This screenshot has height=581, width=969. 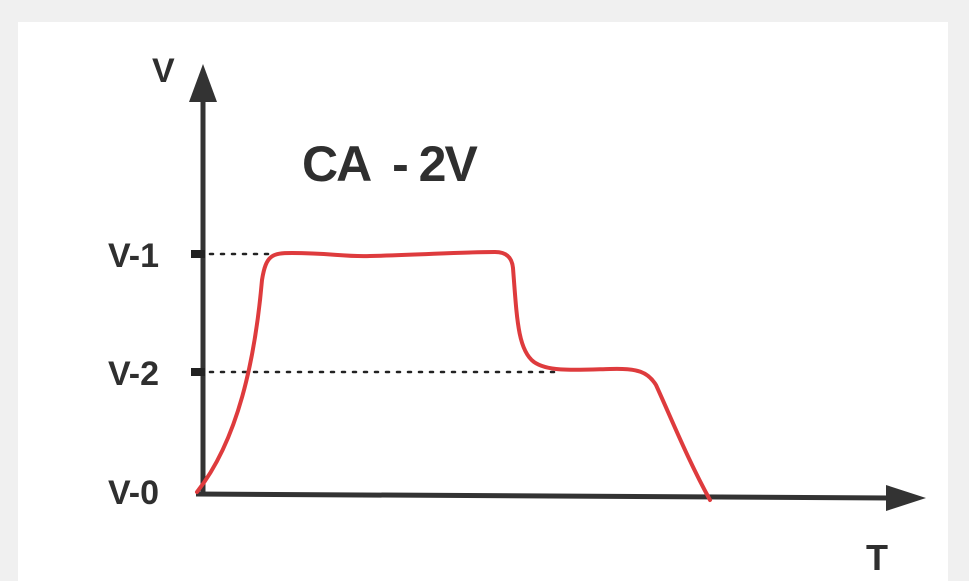 I want to click on x-axis-arrow-icon, so click(x=906, y=498).